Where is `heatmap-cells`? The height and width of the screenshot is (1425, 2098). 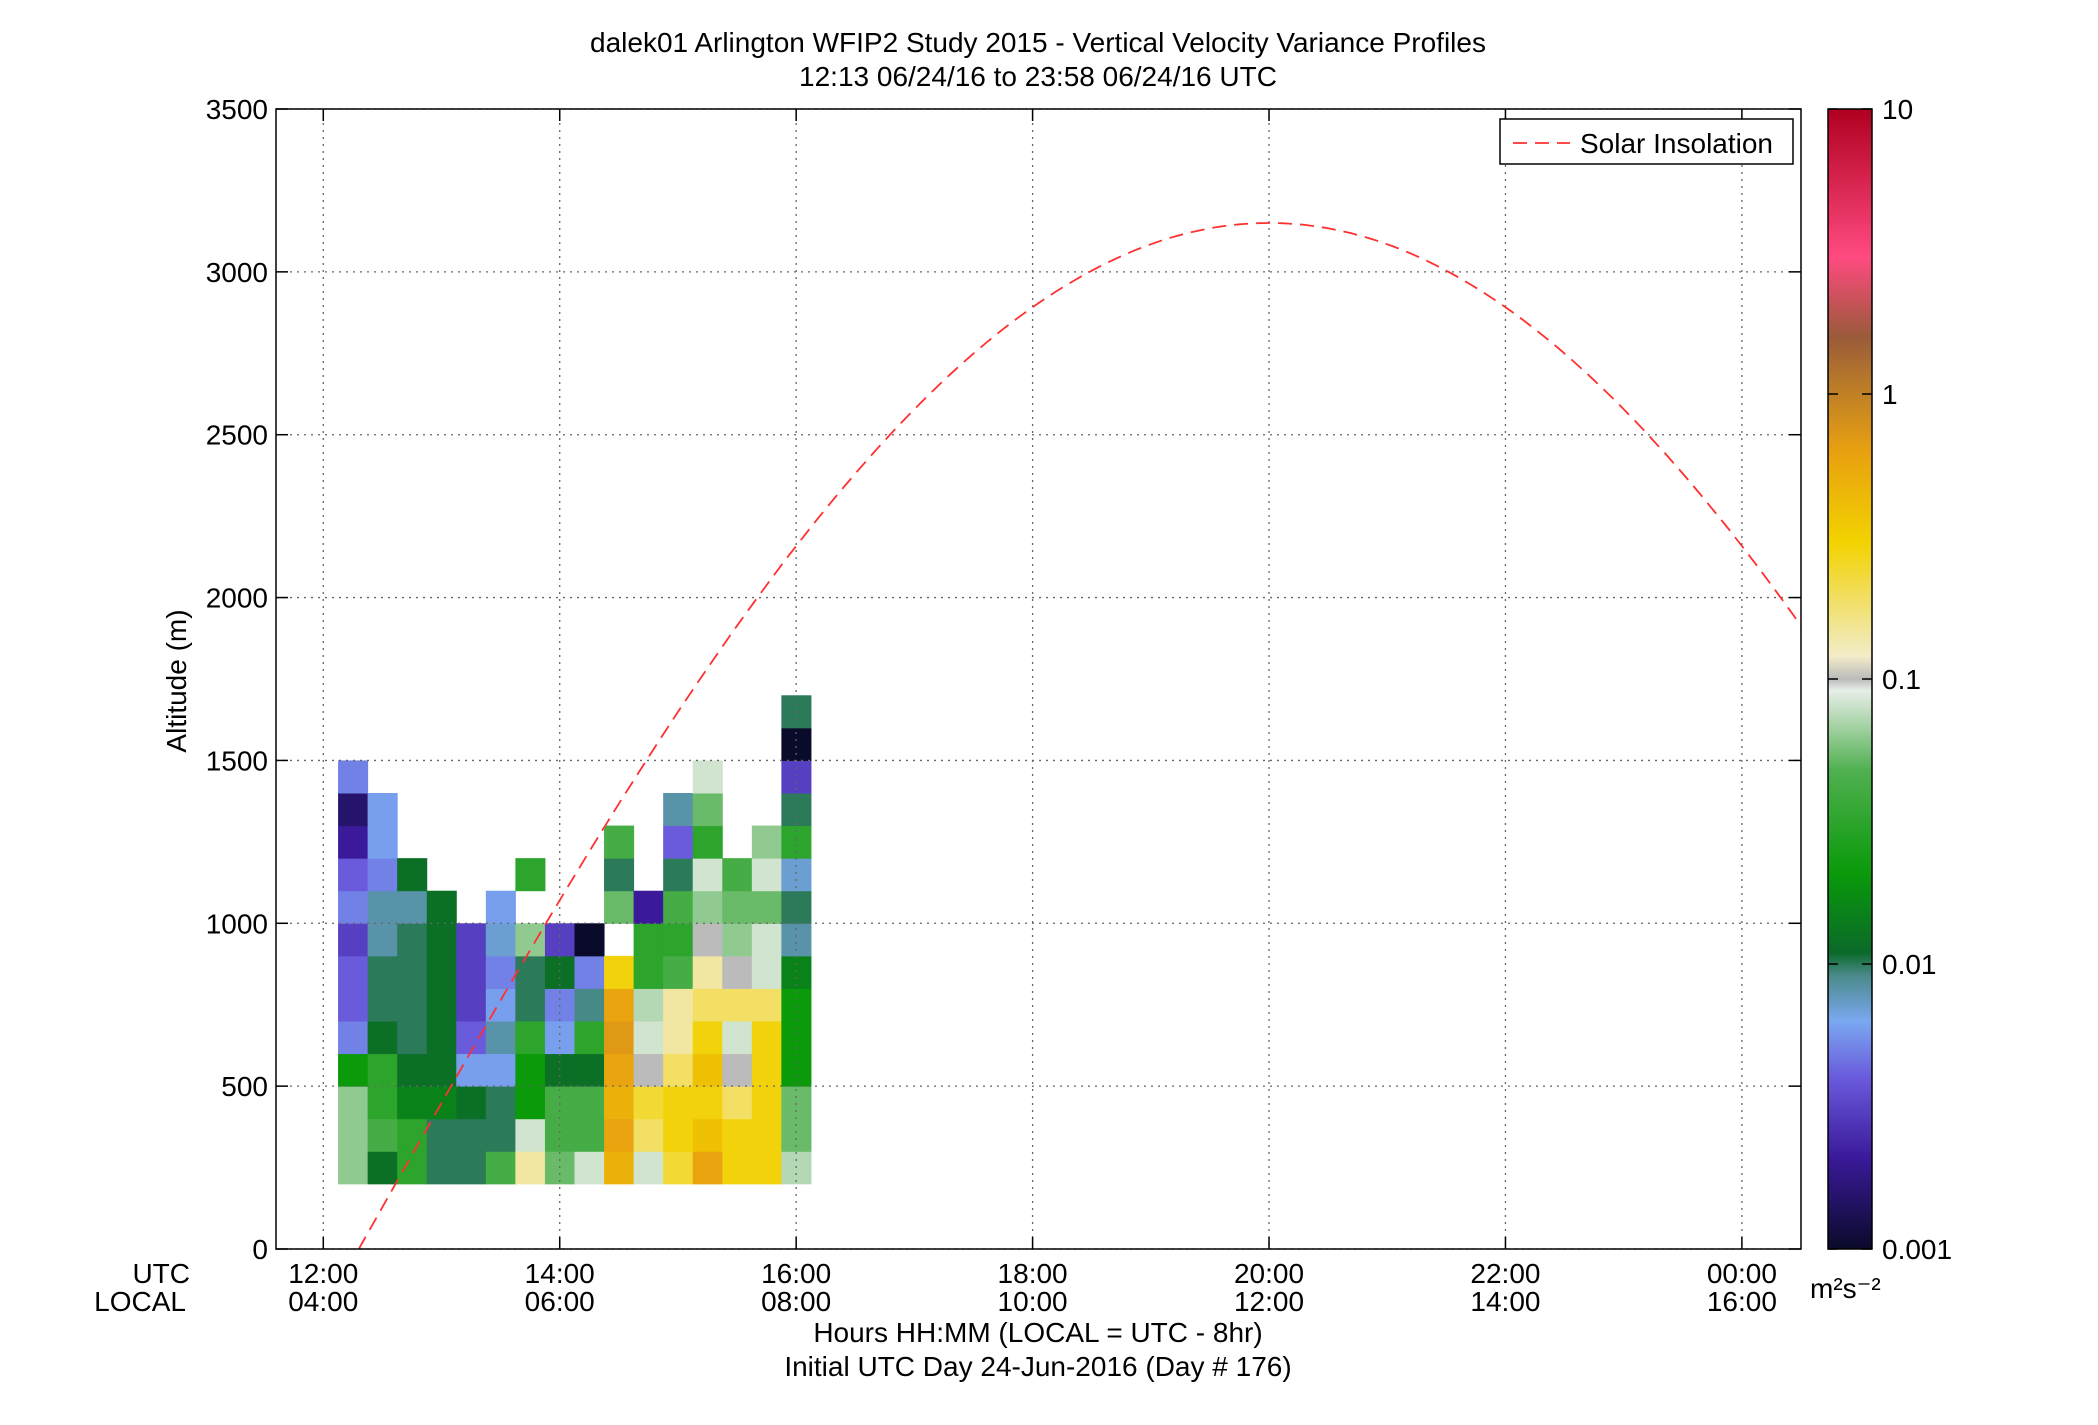
heatmap-cells is located at coordinates (575, 940).